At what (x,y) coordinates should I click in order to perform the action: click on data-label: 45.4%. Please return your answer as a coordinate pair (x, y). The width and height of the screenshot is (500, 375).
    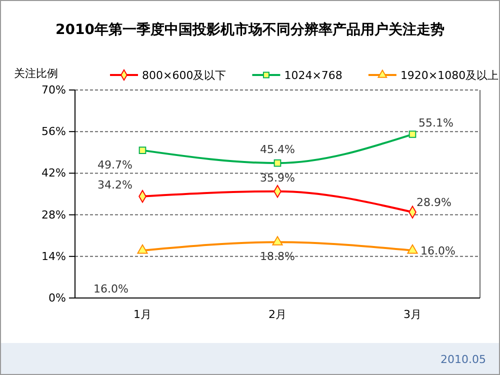
    Looking at the image, I should click on (277, 149).